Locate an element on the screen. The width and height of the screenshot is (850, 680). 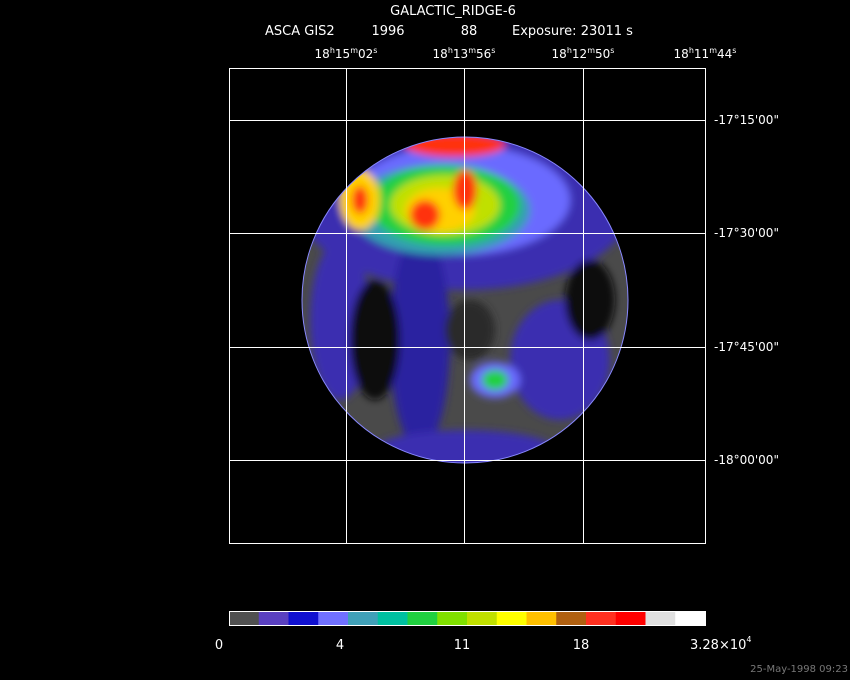
cbar-max: 3.28×104 is located at coordinates (720, 644).